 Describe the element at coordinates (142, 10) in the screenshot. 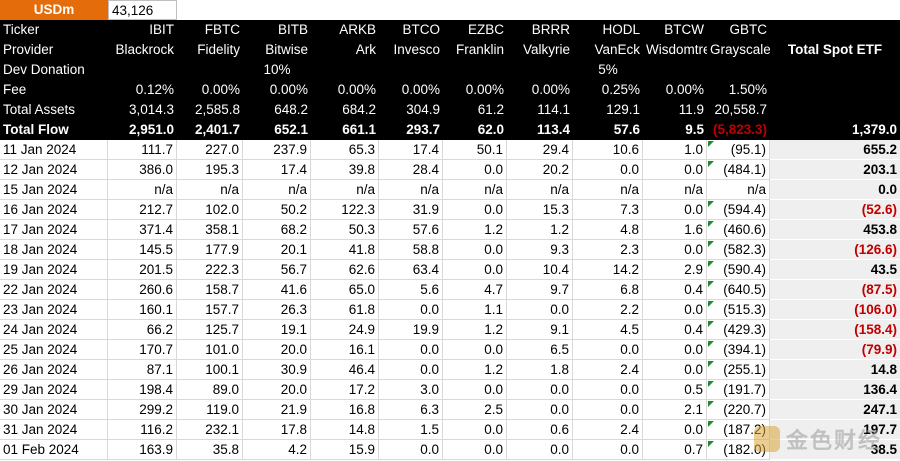

I see `usdm-value-cell: 43,126` at that location.